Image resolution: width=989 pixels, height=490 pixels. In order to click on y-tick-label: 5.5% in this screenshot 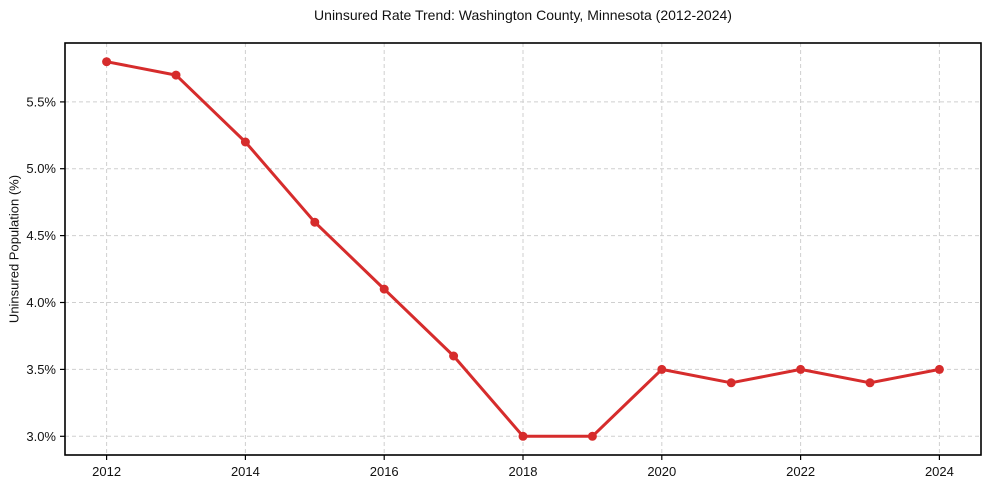, I will do `click(41, 101)`.